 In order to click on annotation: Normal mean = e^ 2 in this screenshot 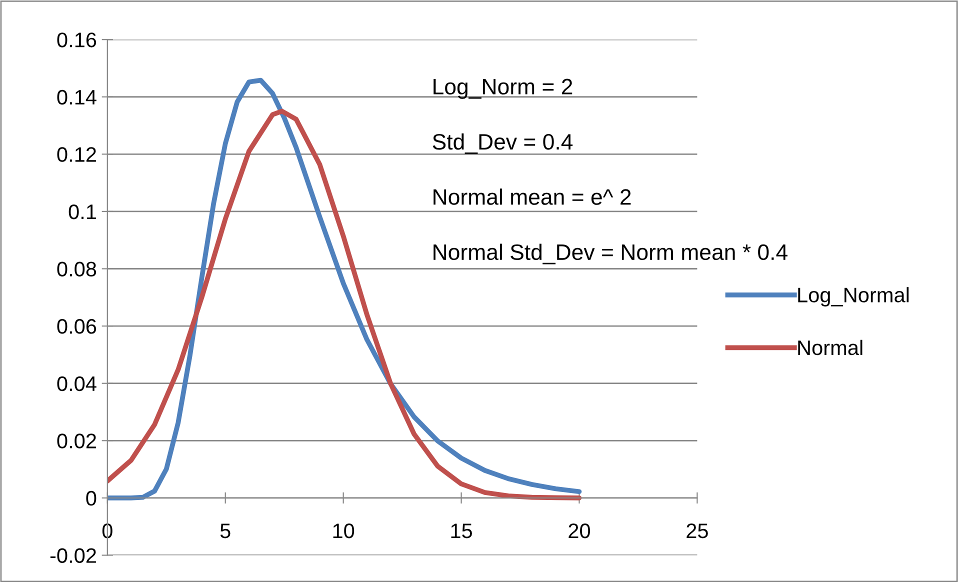, I will do `click(532, 196)`.